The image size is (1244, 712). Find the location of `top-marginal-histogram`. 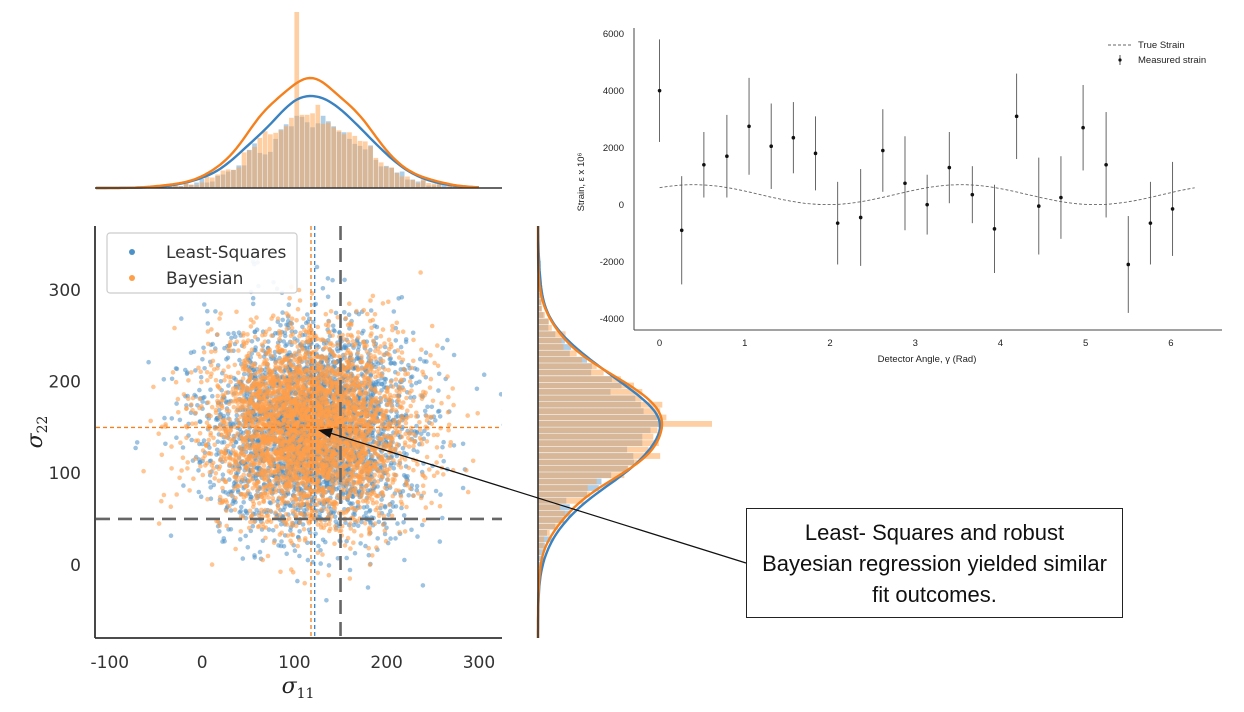

top-marginal-histogram is located at coordinates (298, 101).